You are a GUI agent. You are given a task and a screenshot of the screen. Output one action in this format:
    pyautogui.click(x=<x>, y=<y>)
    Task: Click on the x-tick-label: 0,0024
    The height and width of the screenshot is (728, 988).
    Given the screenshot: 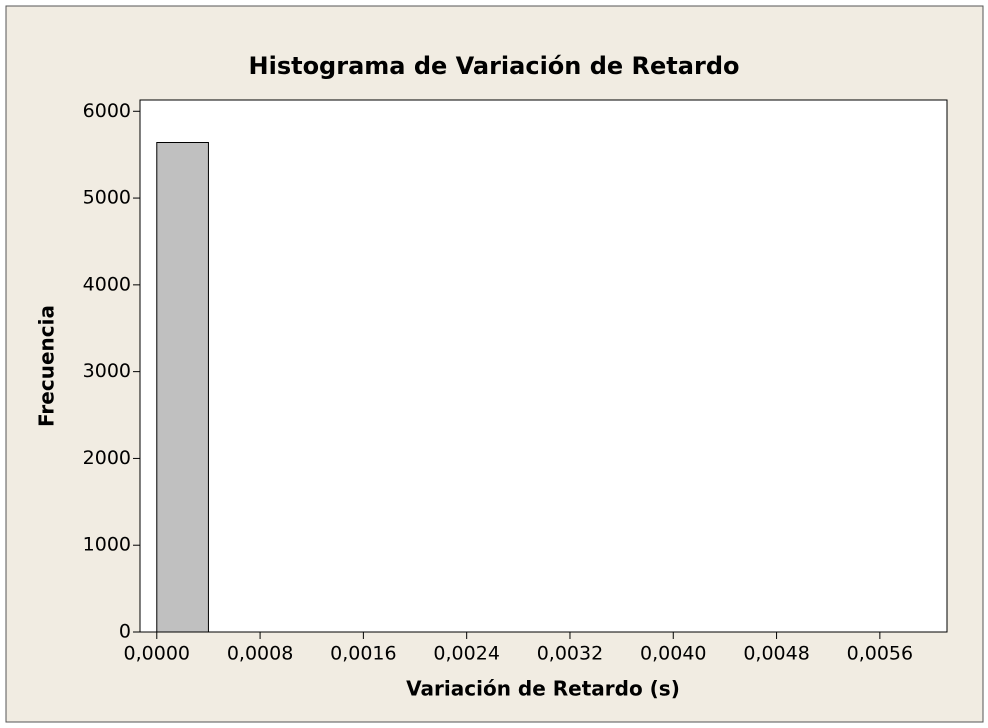 What is the action you would take?
    pyautogui.click(x=466, y=654)
    